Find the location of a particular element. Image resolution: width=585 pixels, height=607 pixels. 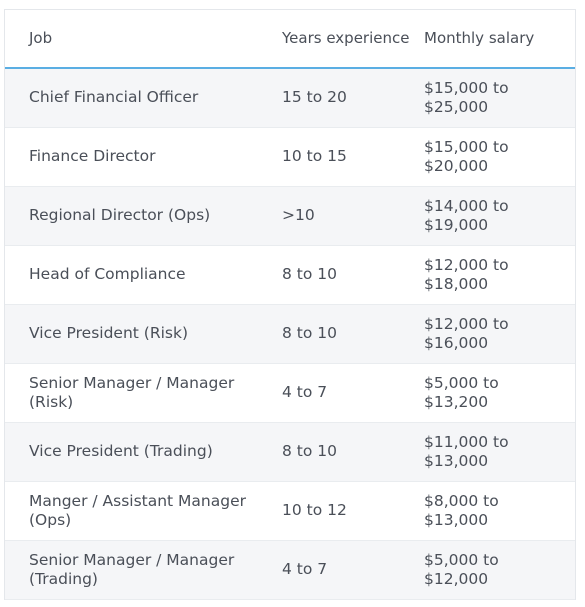

cell-job: Senior Manager / Manager (Trading) is located at coordinates (132, 569).